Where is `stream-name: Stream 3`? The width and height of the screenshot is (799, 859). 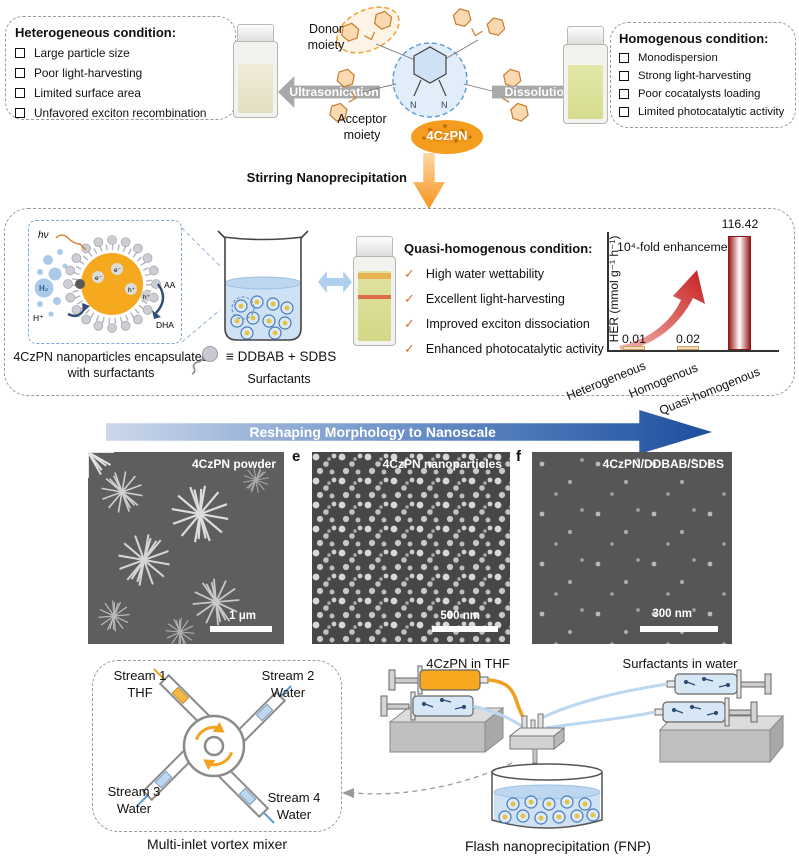 stream-name: Stream 3 is located at coordinates (134, 791).